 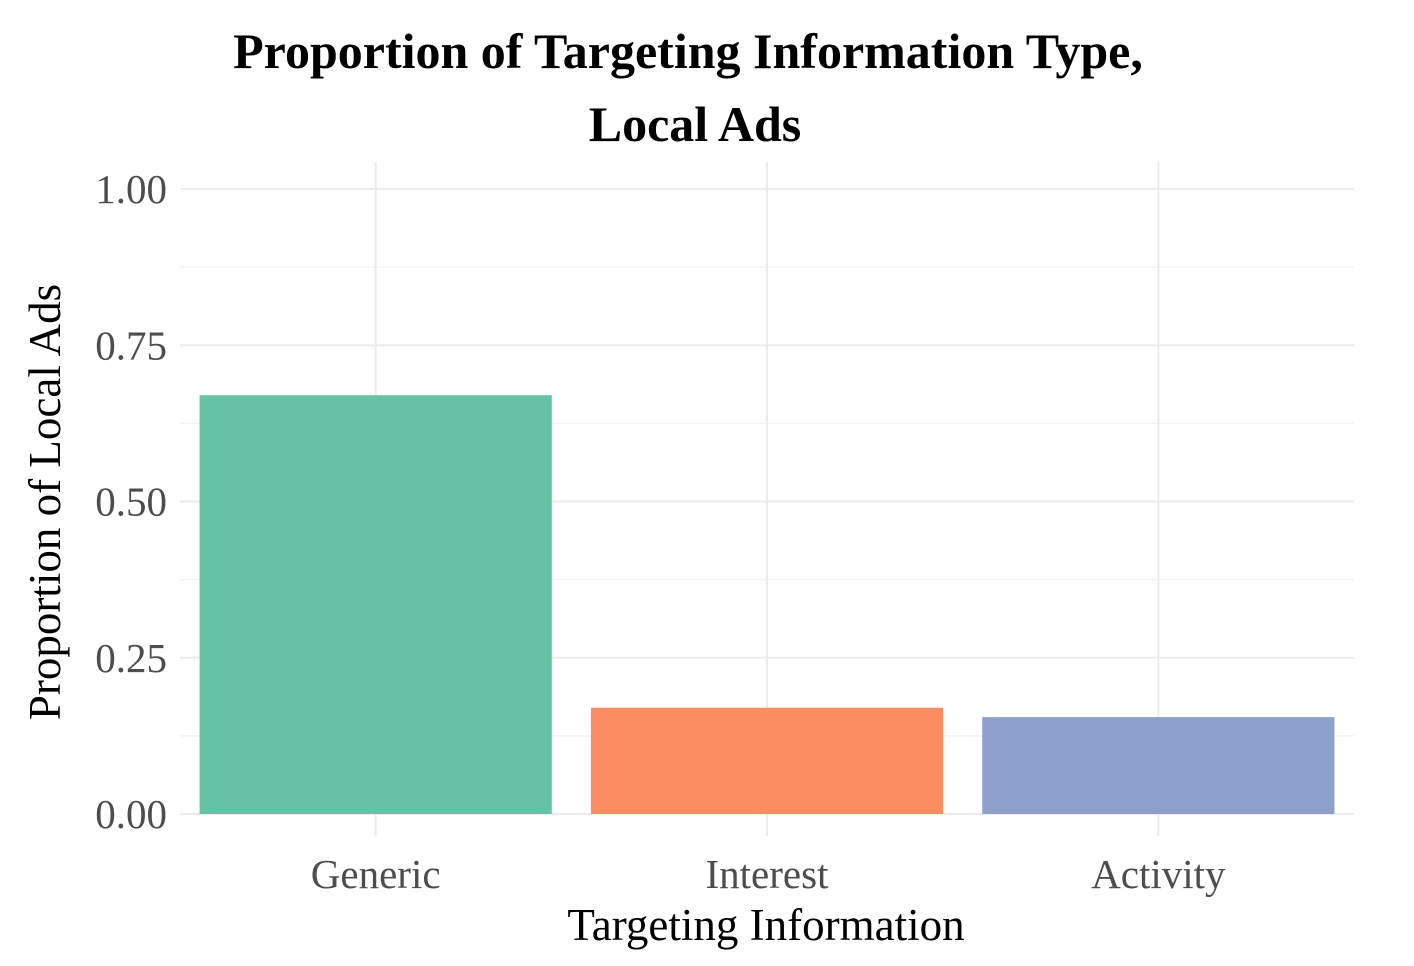 What do you see at coordinates (767, 760) in the screenshot?
I see `bar-interest` at bounding box center [767, 760].